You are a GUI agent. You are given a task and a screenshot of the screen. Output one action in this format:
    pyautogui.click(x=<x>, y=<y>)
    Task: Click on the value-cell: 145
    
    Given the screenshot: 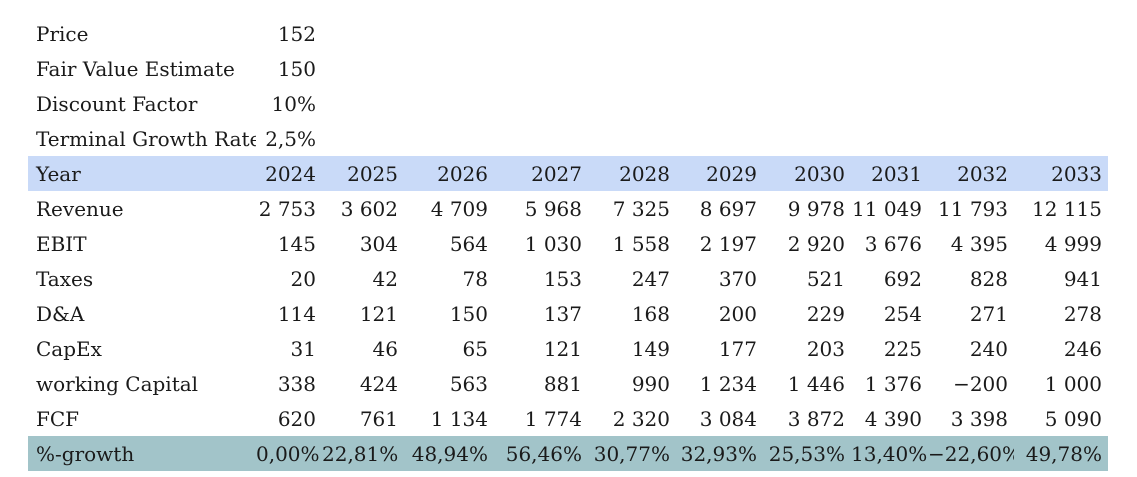 What is the action you would take?
    pyautogui.click(x=296, y=243)
    